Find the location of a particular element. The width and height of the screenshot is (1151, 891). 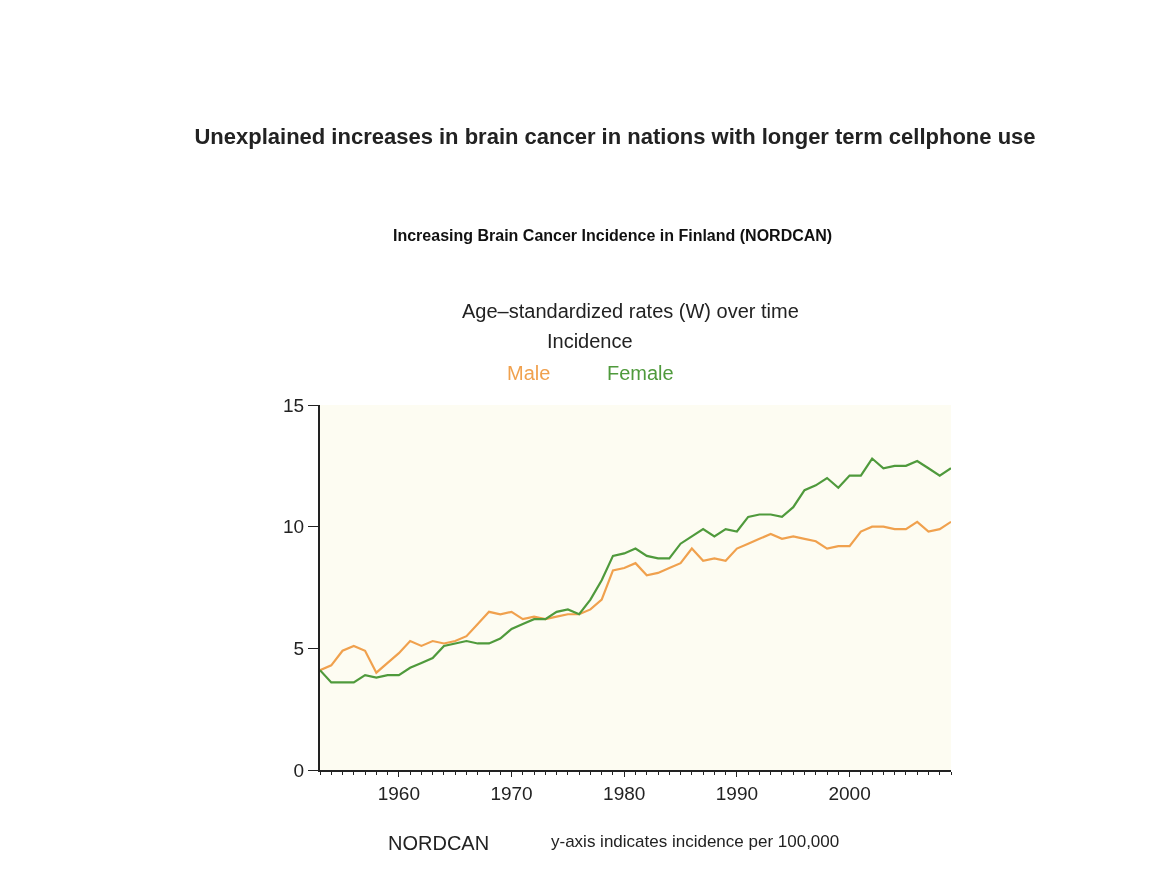

y-tick-label: 0 is located at coordinates (299, 770).